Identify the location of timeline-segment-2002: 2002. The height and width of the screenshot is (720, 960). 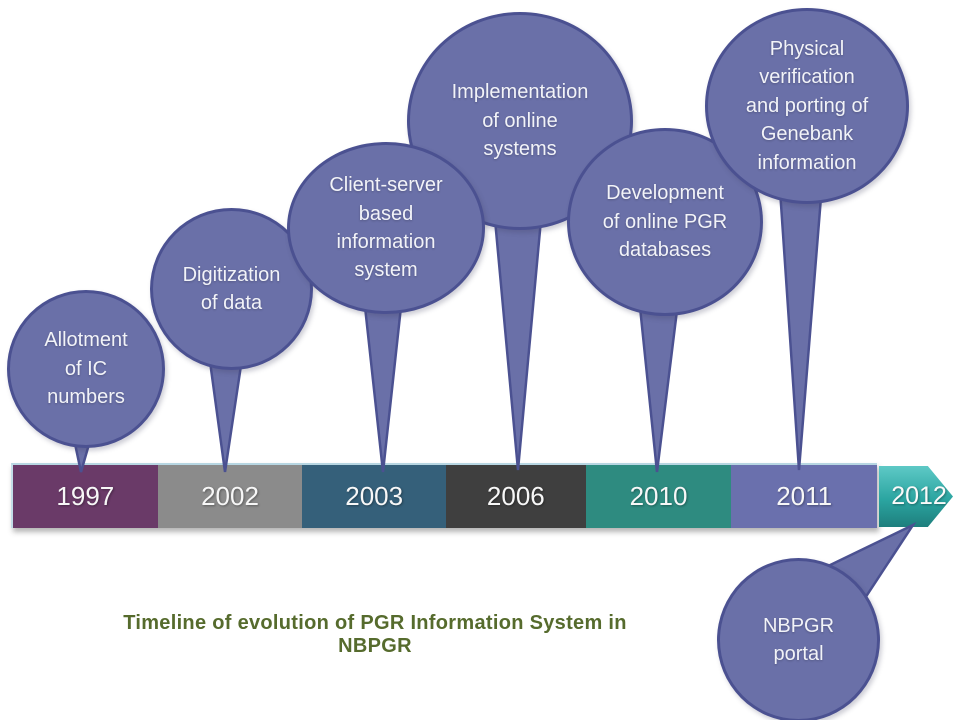
(230, 496).